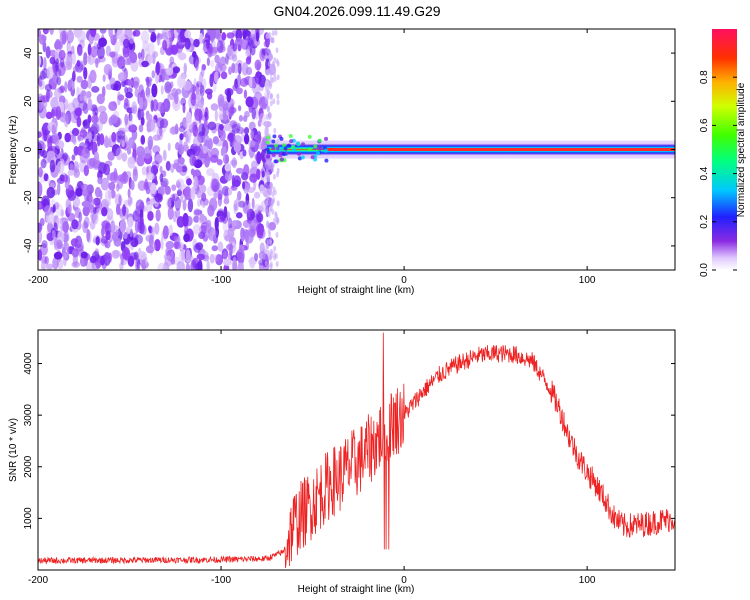  I want to click on spectrogram-x-label: Height of straight line (km), so click(356, 290).